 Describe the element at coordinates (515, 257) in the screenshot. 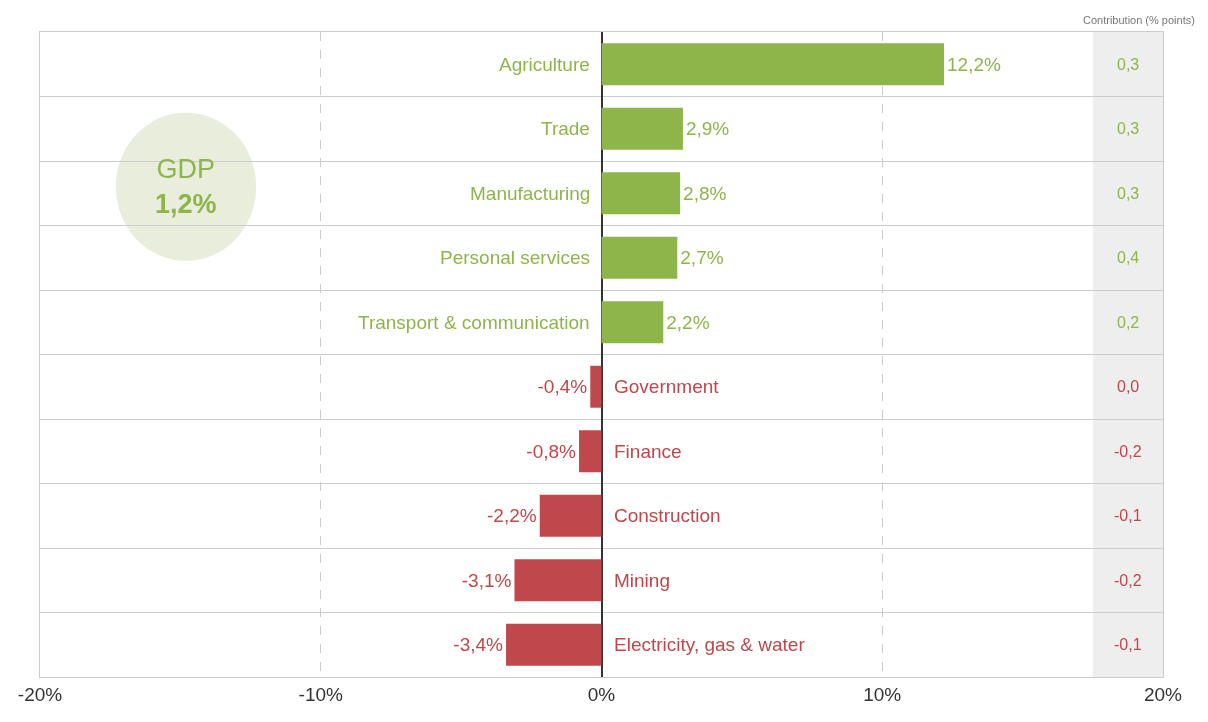

I see `y-tick-label: Personal services` at that location.